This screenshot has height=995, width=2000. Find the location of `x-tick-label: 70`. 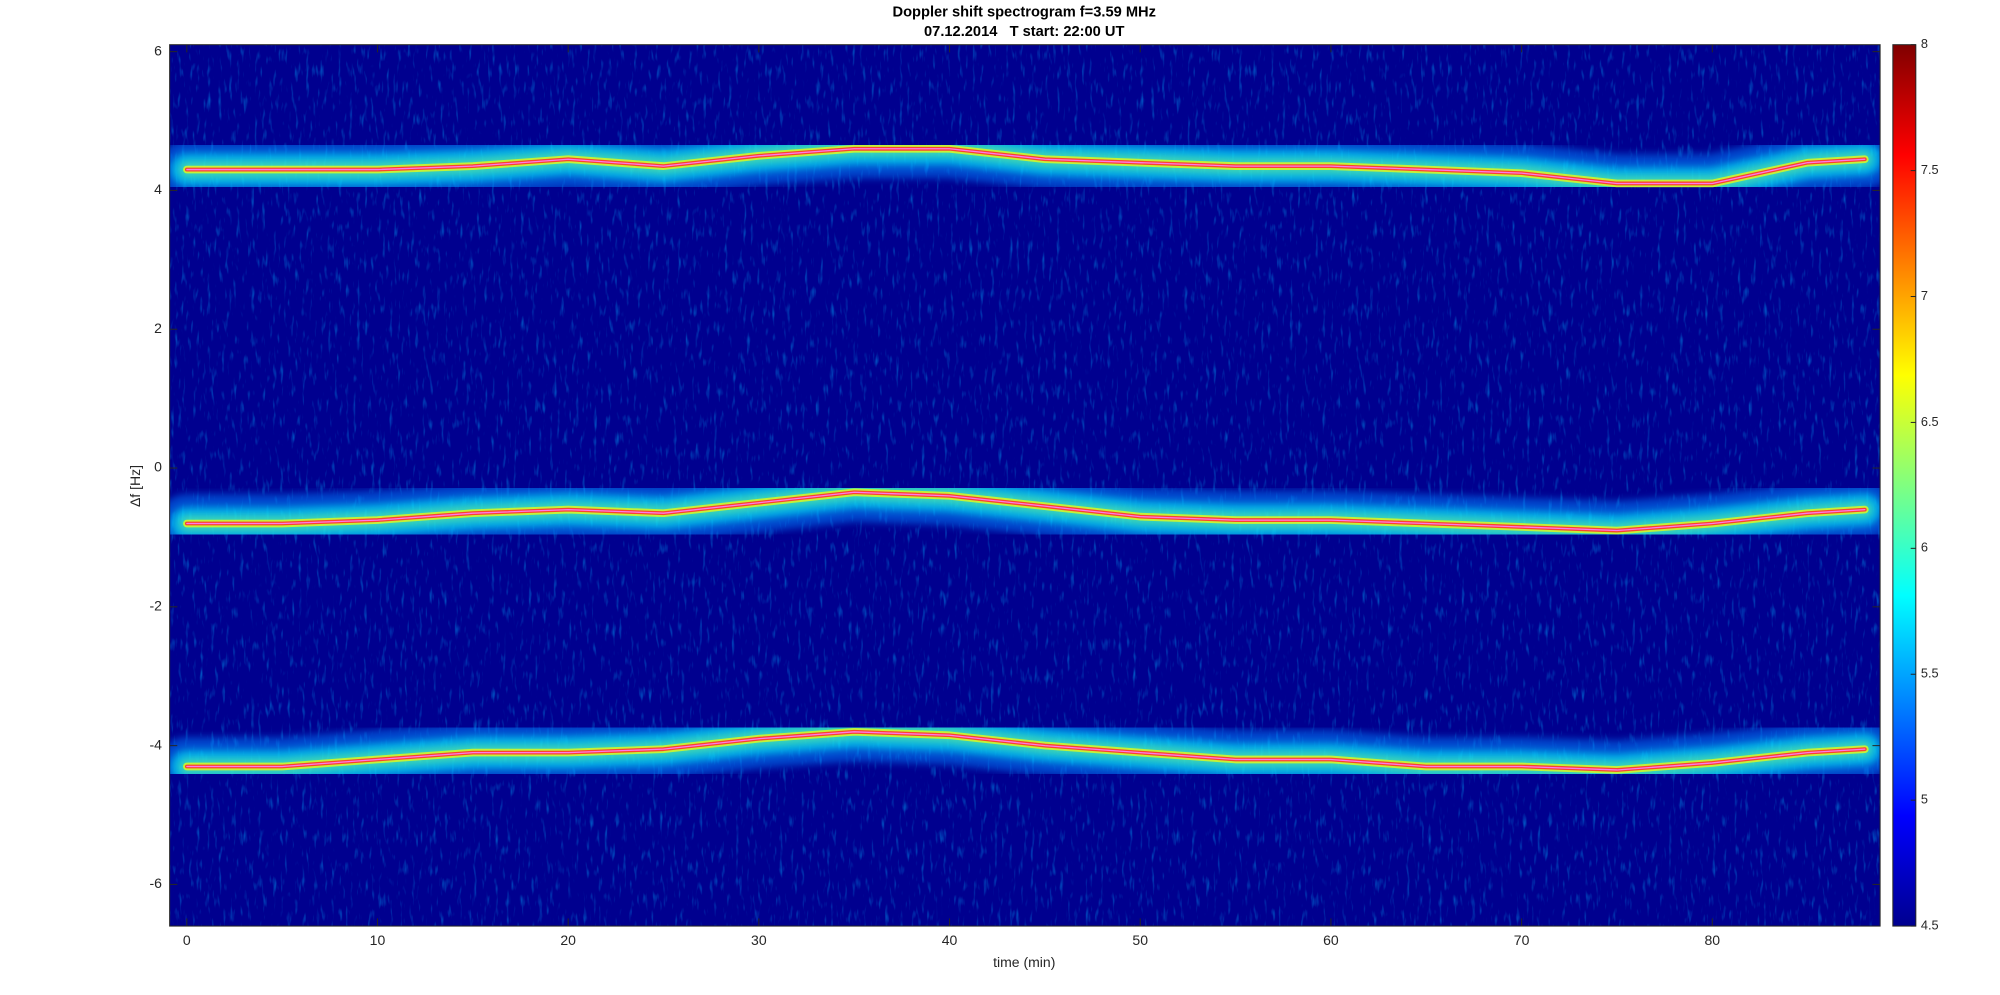

x-tick-label: 70 is located at coordinates (1522, 940).